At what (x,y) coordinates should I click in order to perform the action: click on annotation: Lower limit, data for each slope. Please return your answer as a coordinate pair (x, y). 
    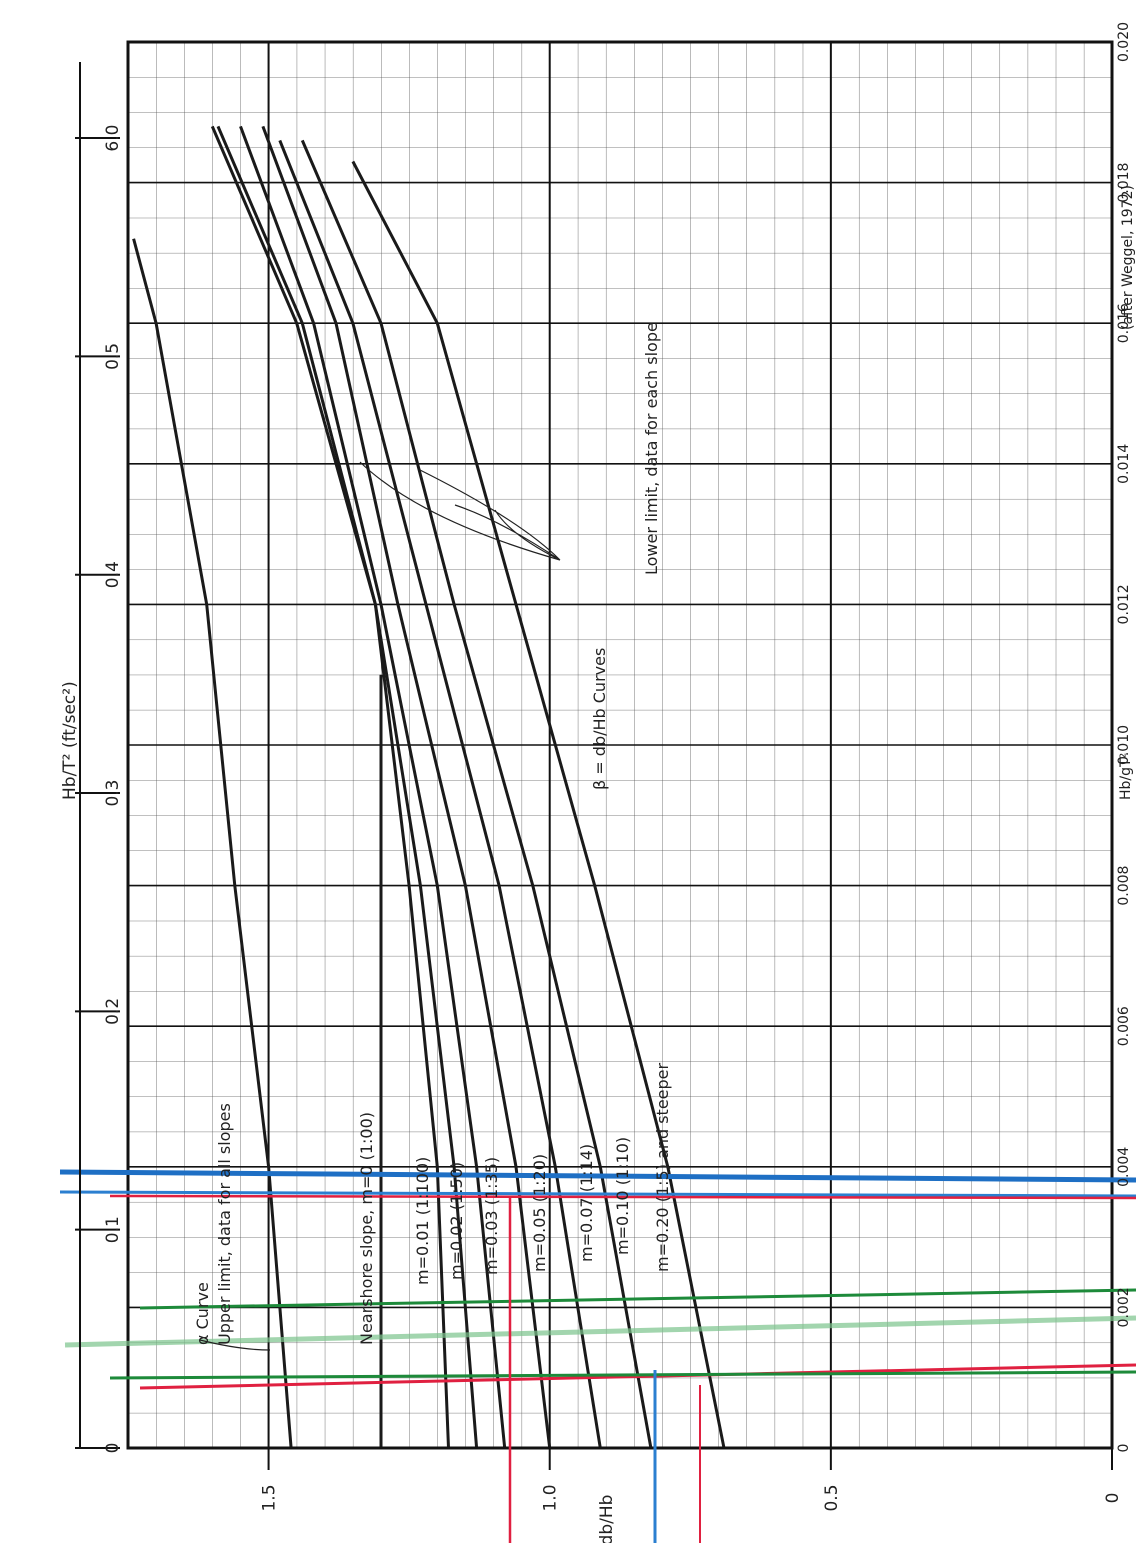
    Looking at the image, I should click on (651, 448).